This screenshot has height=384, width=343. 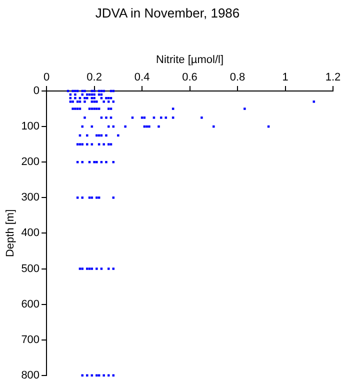 I want to click on x-tick-label: 0.6, so click(x=190, y=77).